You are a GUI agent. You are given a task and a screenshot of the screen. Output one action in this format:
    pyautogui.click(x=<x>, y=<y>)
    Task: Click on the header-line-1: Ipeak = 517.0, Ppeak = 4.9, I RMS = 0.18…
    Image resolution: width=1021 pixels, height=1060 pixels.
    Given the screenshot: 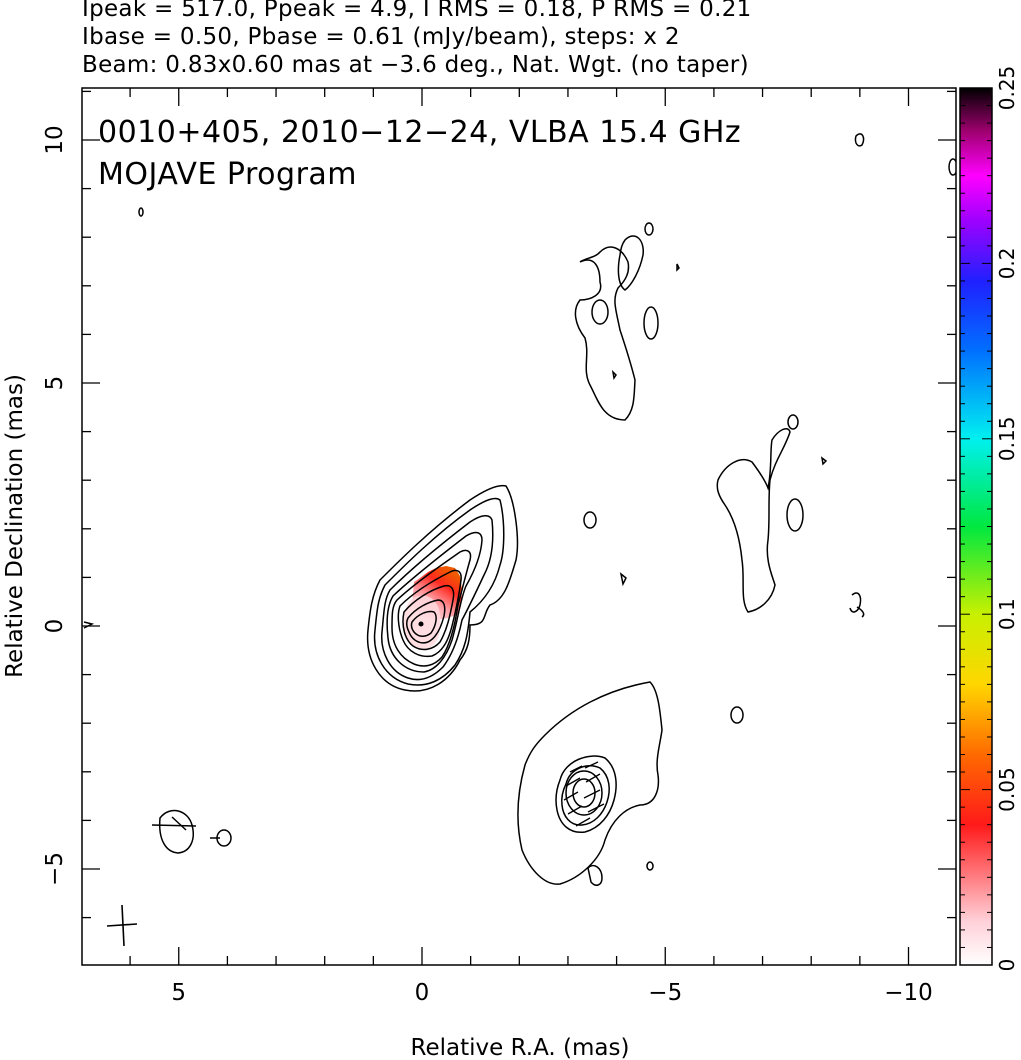 What is the action you would take?
    pyautogui.click(x=417, y=11)
    